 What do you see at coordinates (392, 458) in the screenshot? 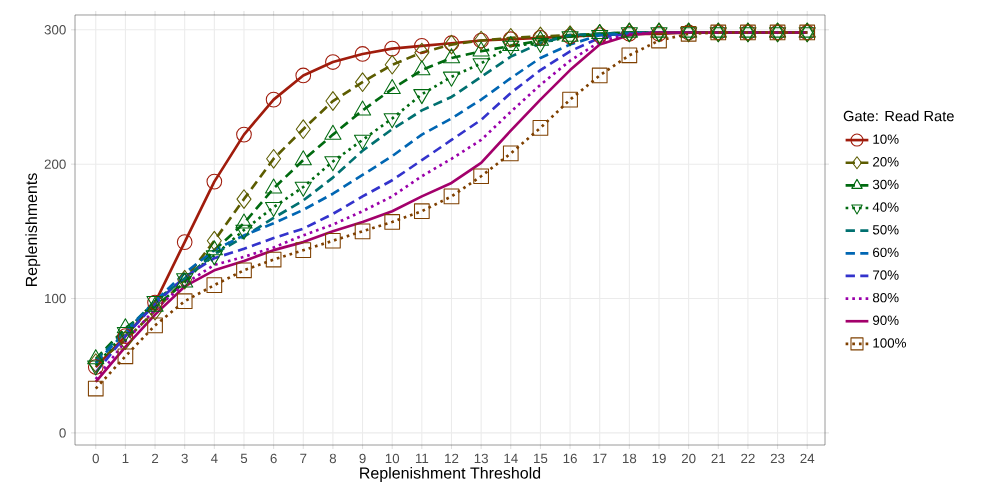
I see `x-tick-label: 10` at bounding box center [392, 458].